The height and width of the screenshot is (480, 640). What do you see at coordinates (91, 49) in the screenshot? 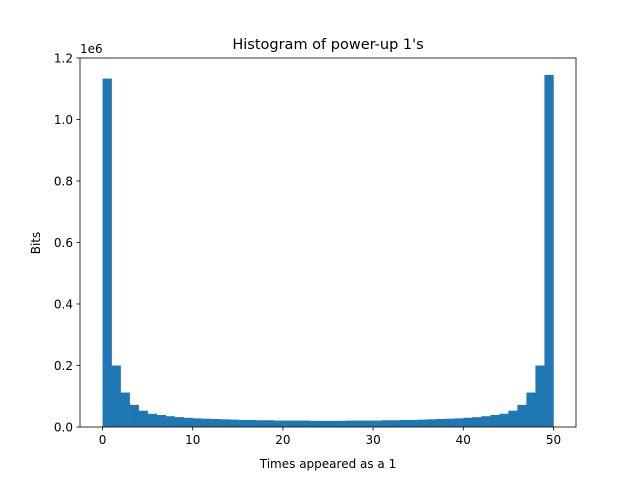
I see `y-offset-label: 1e6` at bounding box center [91, 49].